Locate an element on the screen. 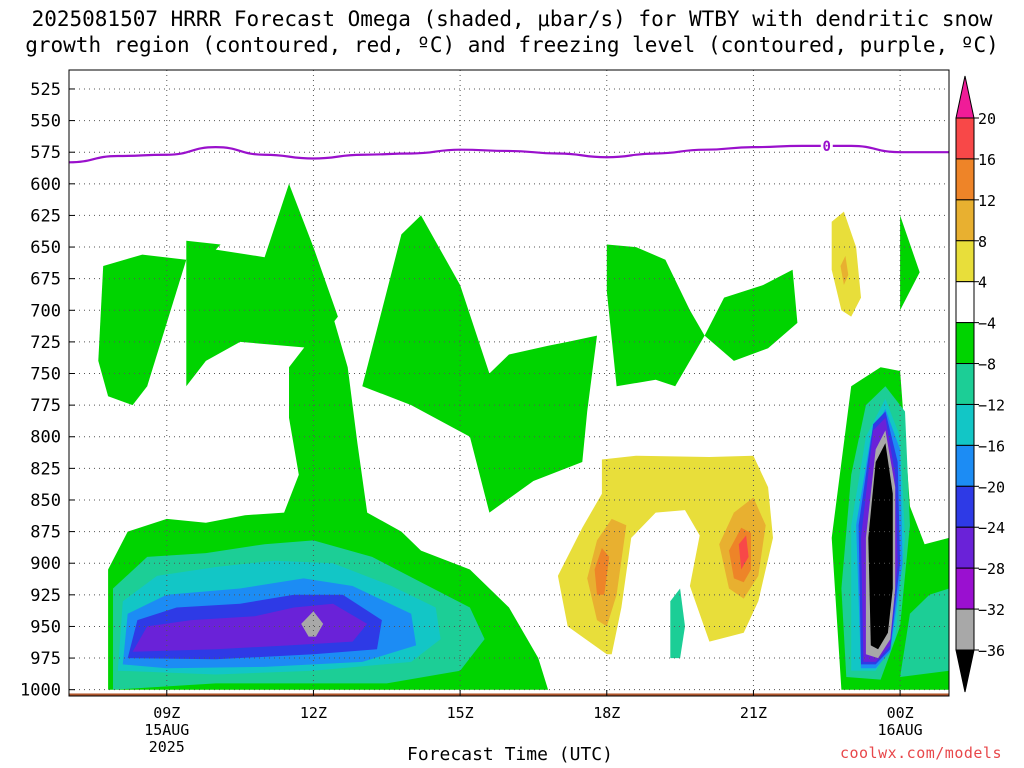  x-tick-label: 21Z is located at coordinates (753, 713).